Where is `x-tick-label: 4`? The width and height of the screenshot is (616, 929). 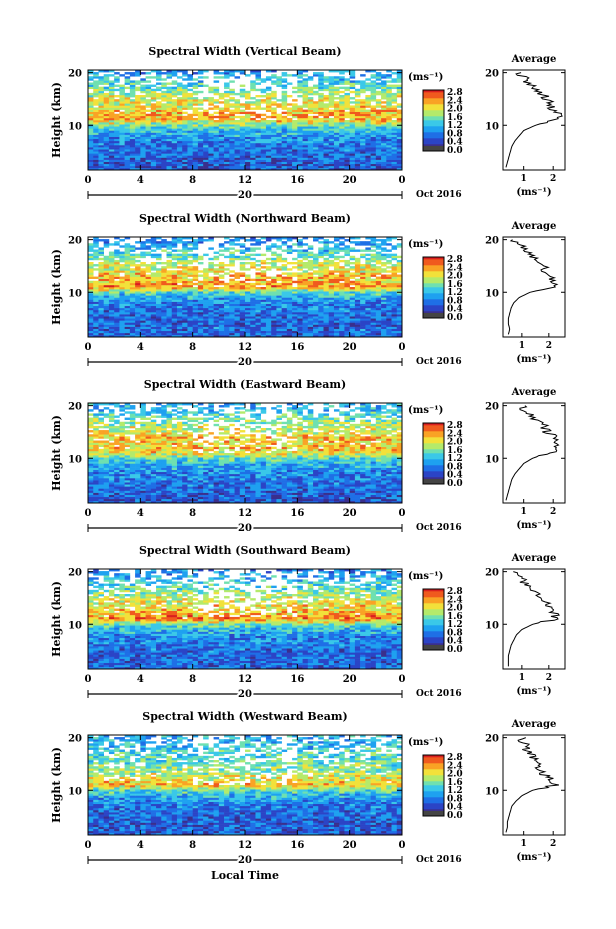 x-tick-label: 4 is located at coordinates (140, 180).